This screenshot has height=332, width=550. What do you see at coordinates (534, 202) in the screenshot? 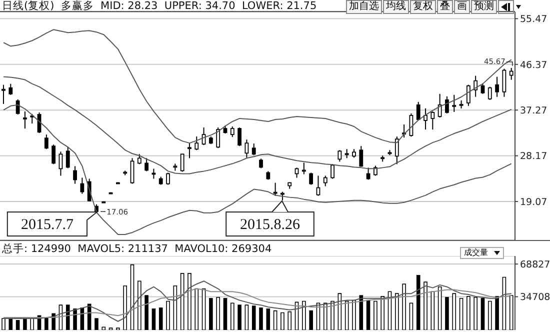
I see `y-tick-label: 19.07` at bounding box center [534, 202].